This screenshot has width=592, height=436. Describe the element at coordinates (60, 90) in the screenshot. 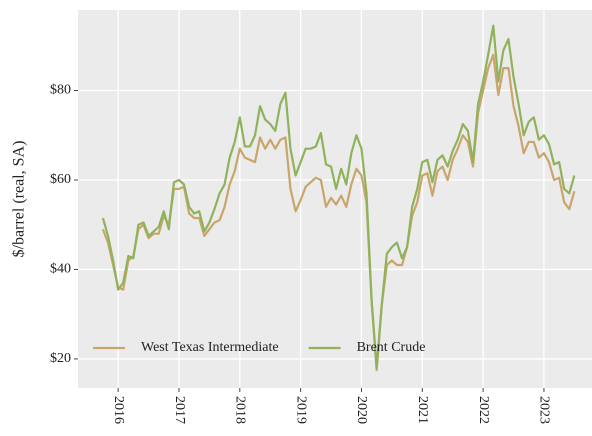

I see `y-tick-label: $80` at that location.